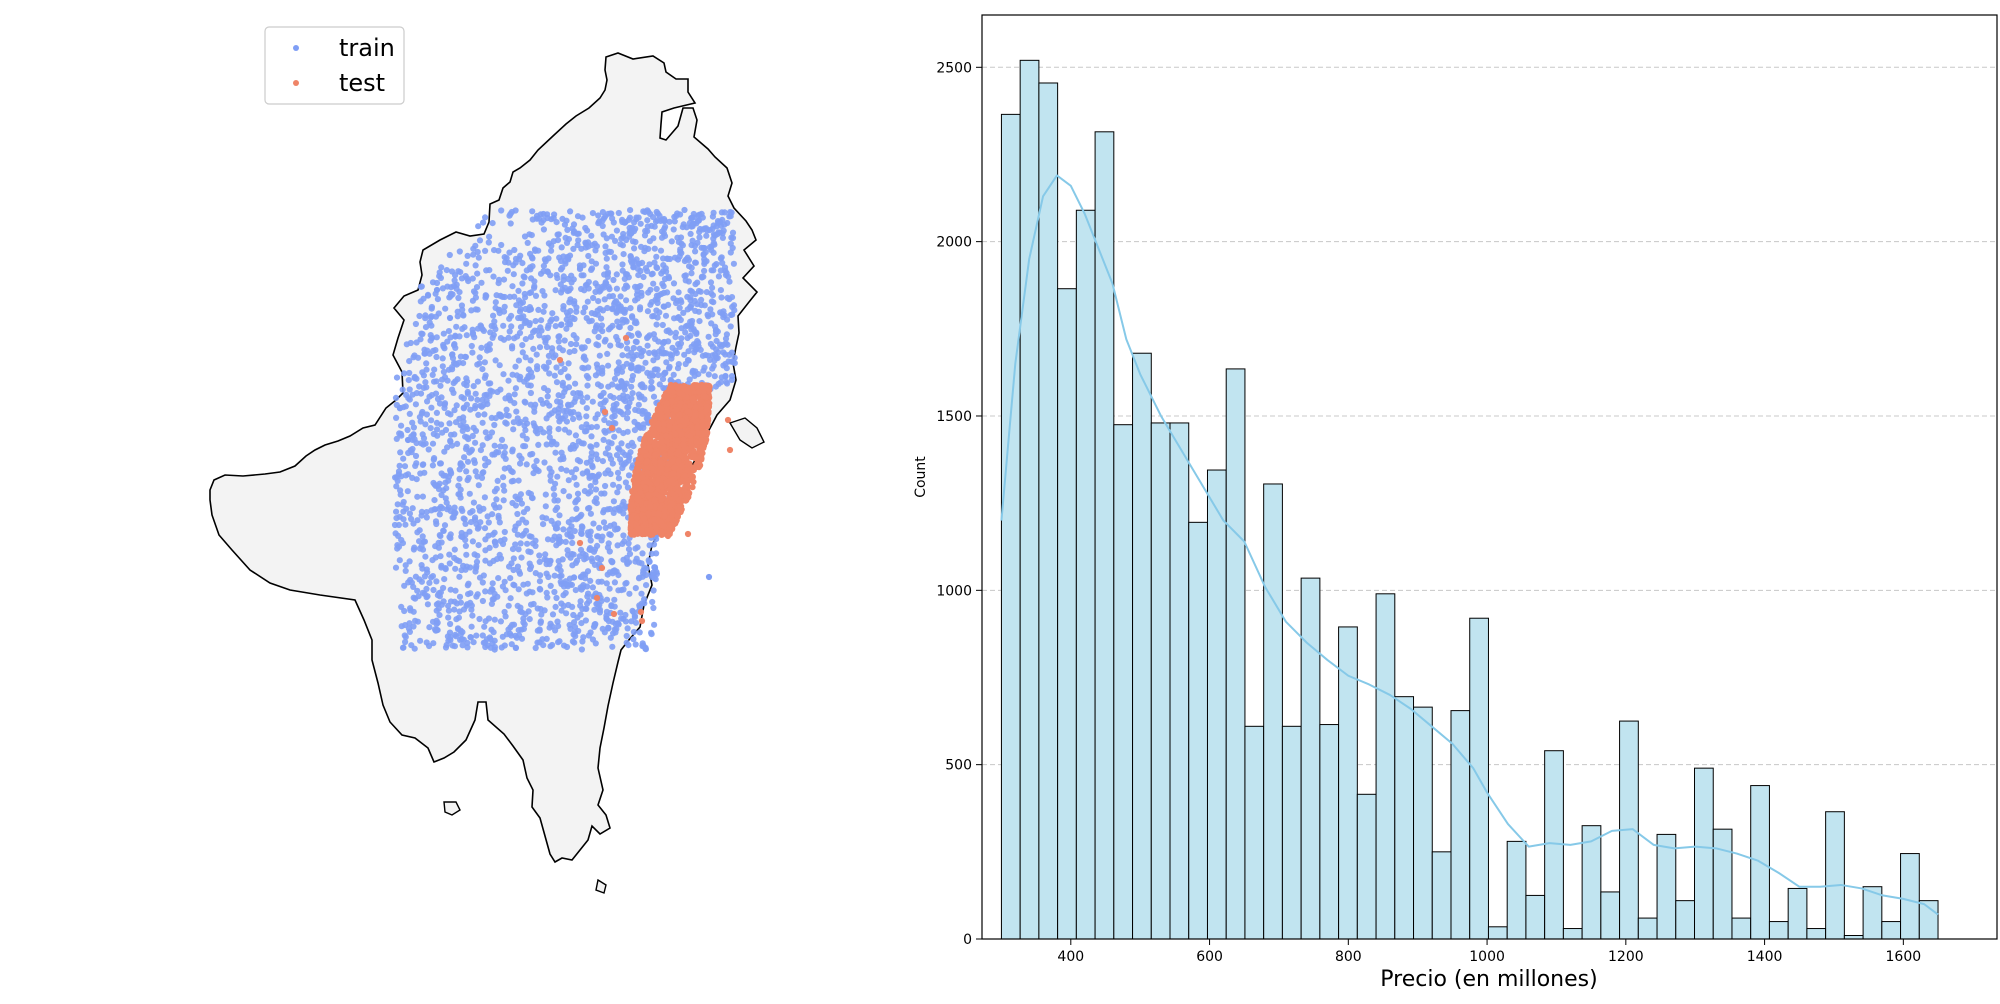 Image resolution: width=2000 pixels, height=1004 pixels. I want to click on y-tick-label: 1000, so click(954, 591).